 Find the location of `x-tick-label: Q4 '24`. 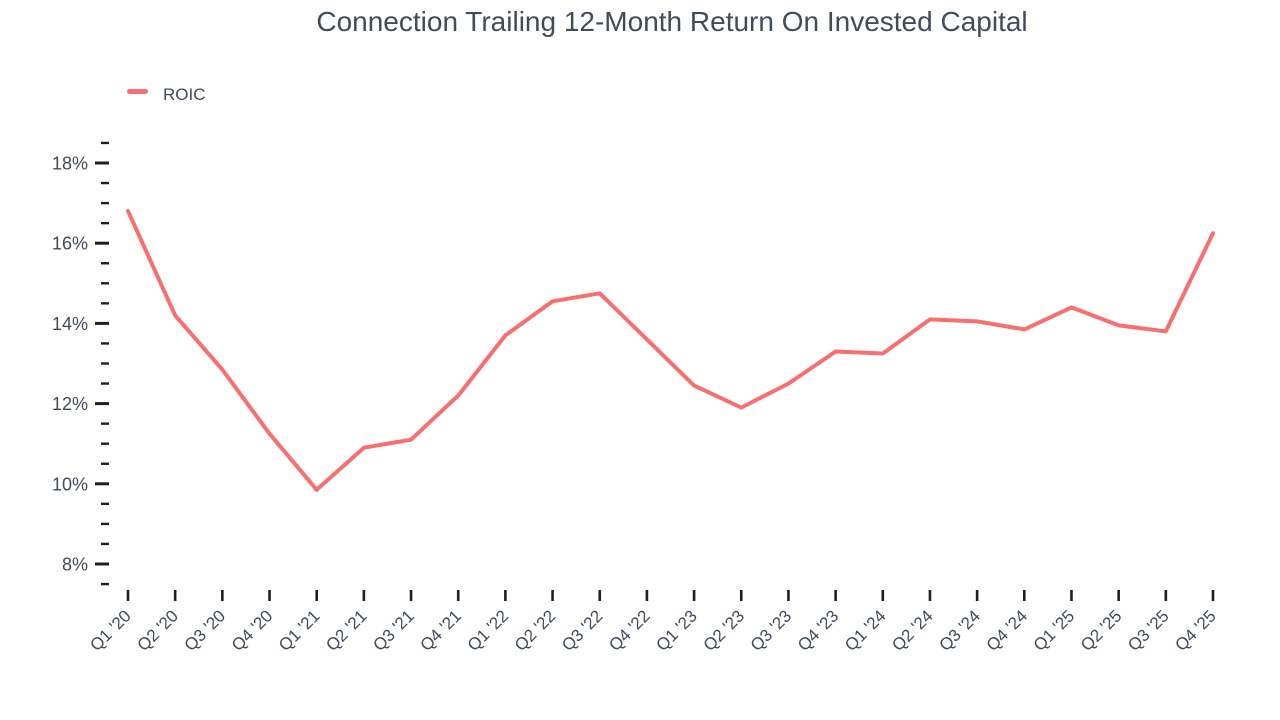

x-tick-label: Q4 '24 is located at coordinates (1007, 630).